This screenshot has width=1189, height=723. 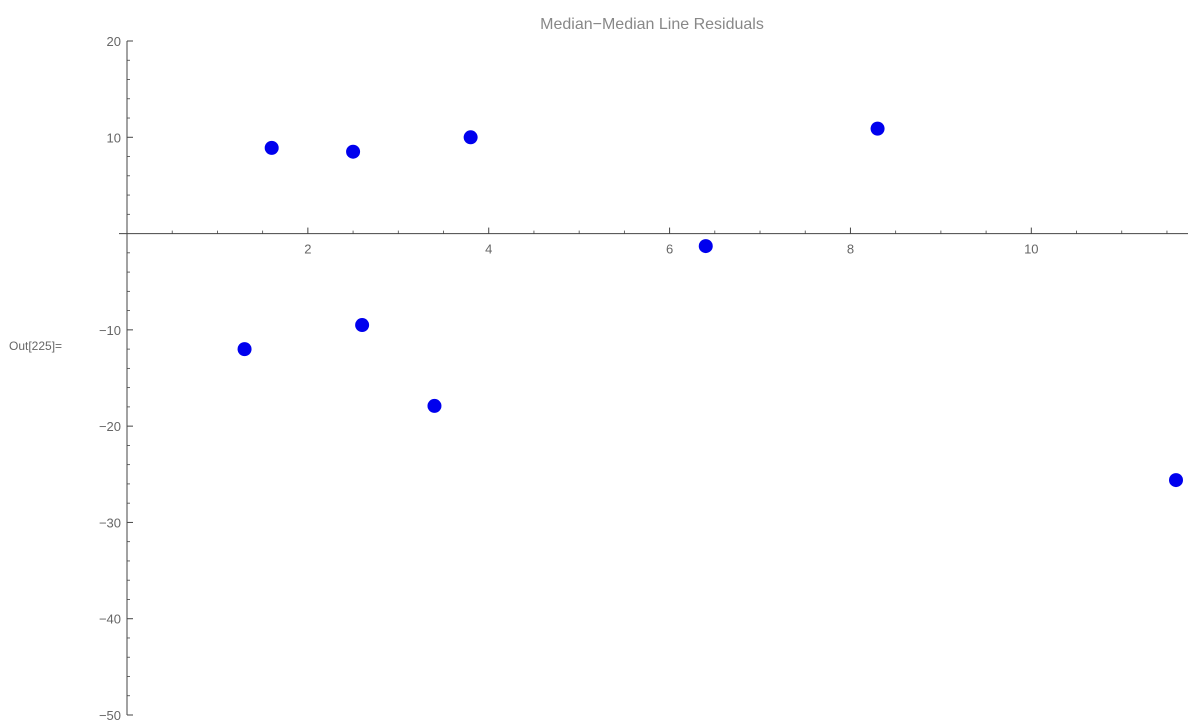 I want to click on x-tick-label: 8, so click(x=850, y=249).